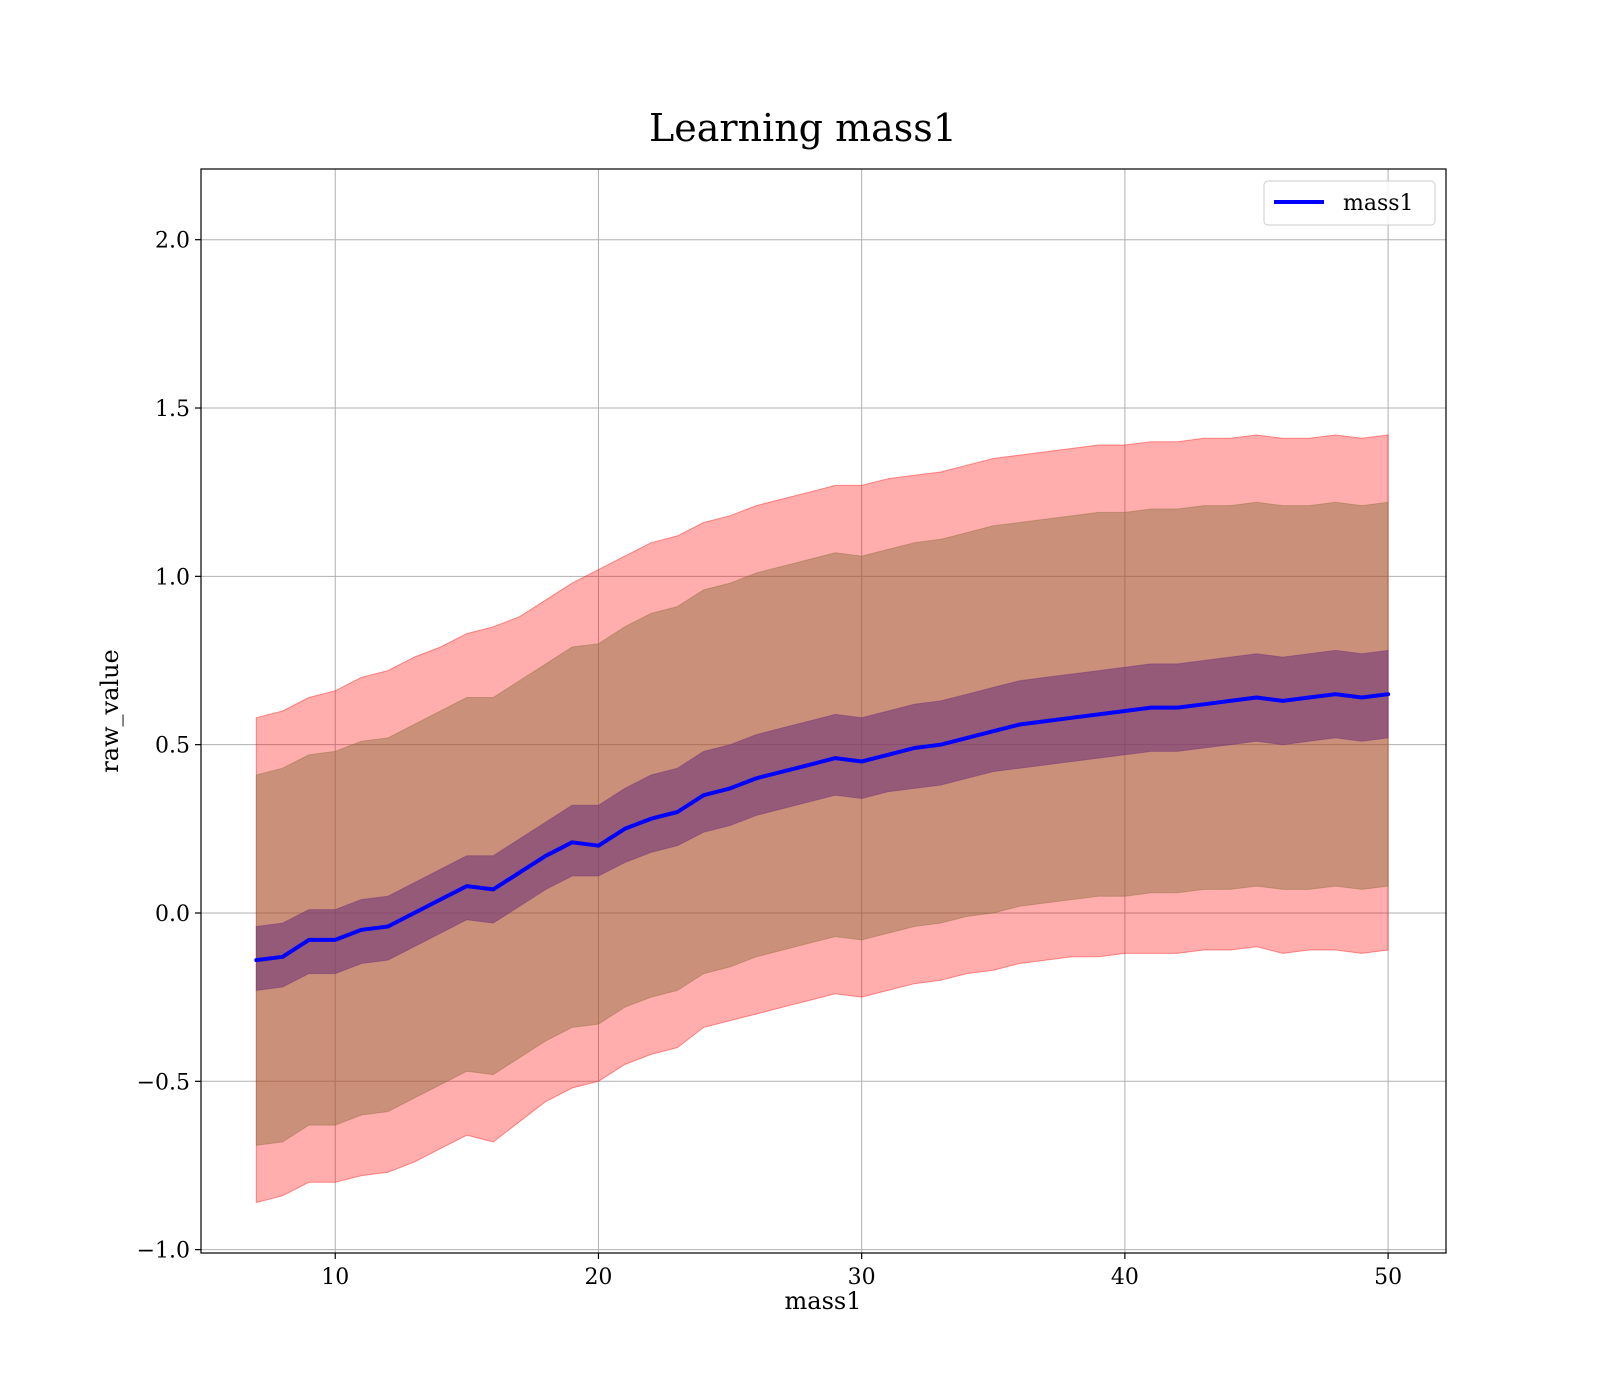 The image size is (1600, 1400). Describe the element at coordinates (335, 1277) in the screenshot. I see `x-tick-label: 10` at that location.